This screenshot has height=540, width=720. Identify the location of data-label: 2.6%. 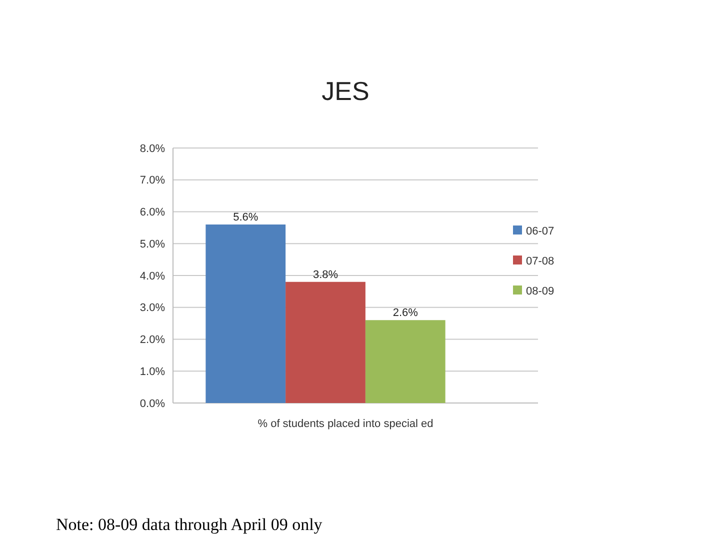
(405, 313).